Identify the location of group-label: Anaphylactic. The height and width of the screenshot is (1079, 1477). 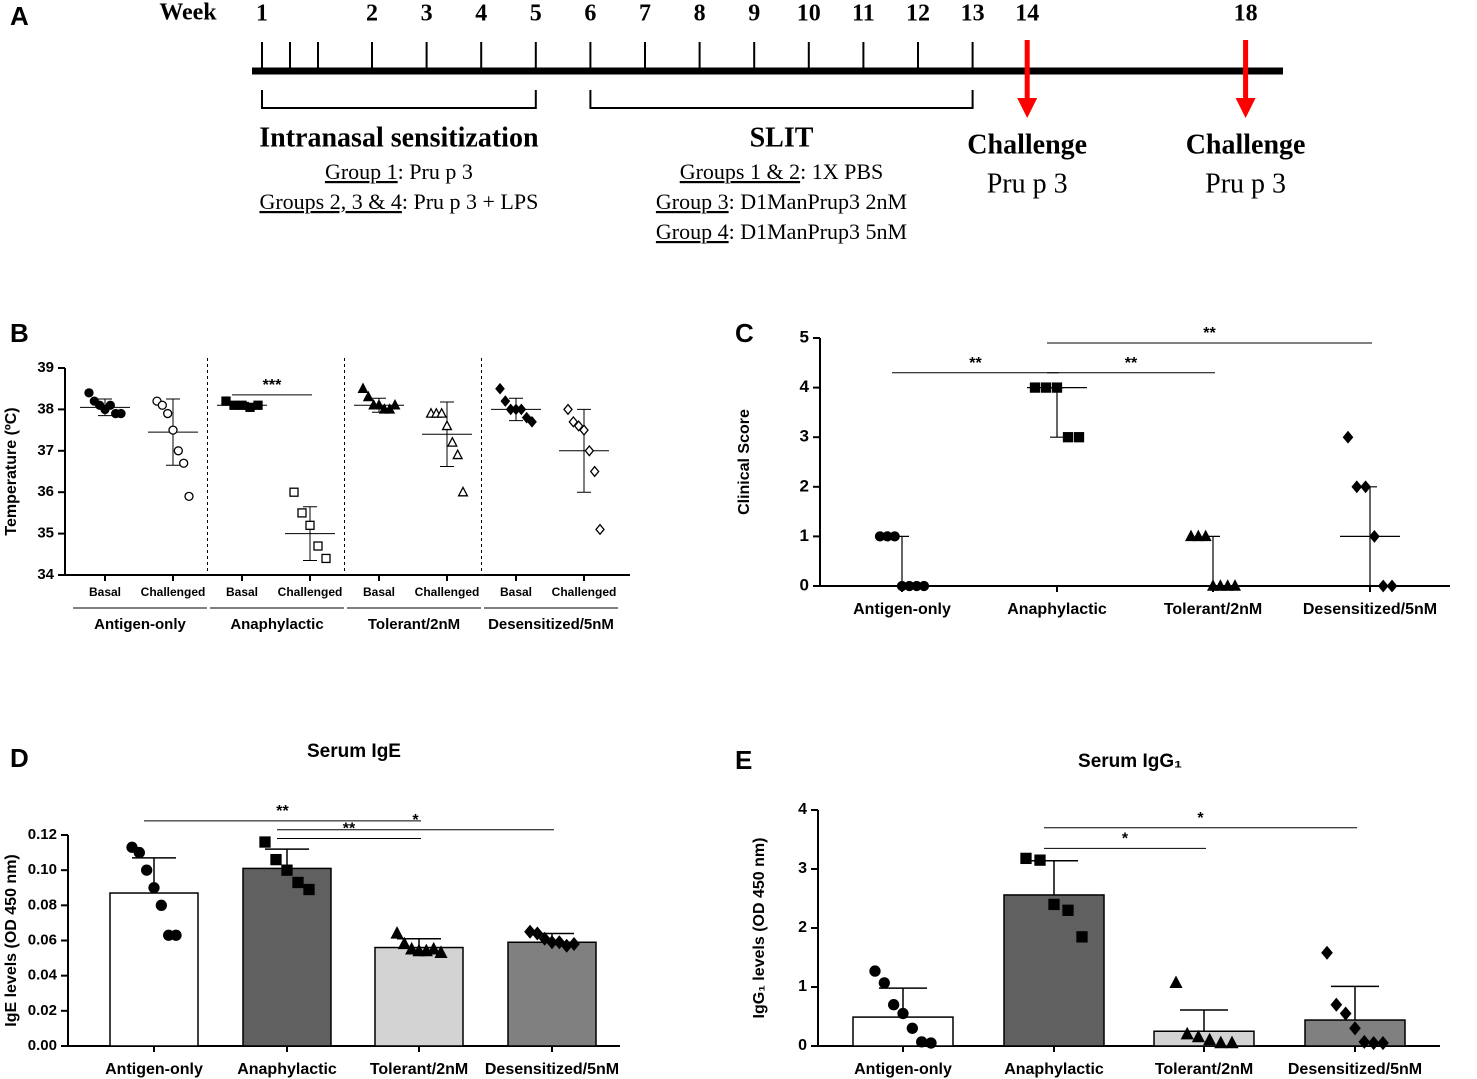
(276, 624).